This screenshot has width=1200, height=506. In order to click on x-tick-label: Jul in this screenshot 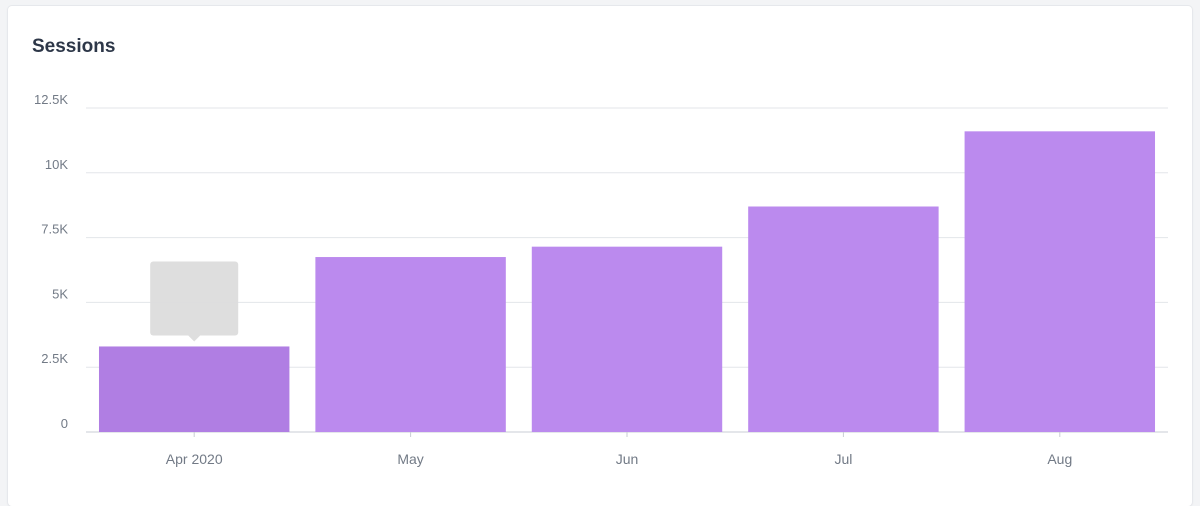, I will do `click(843, 459)`.